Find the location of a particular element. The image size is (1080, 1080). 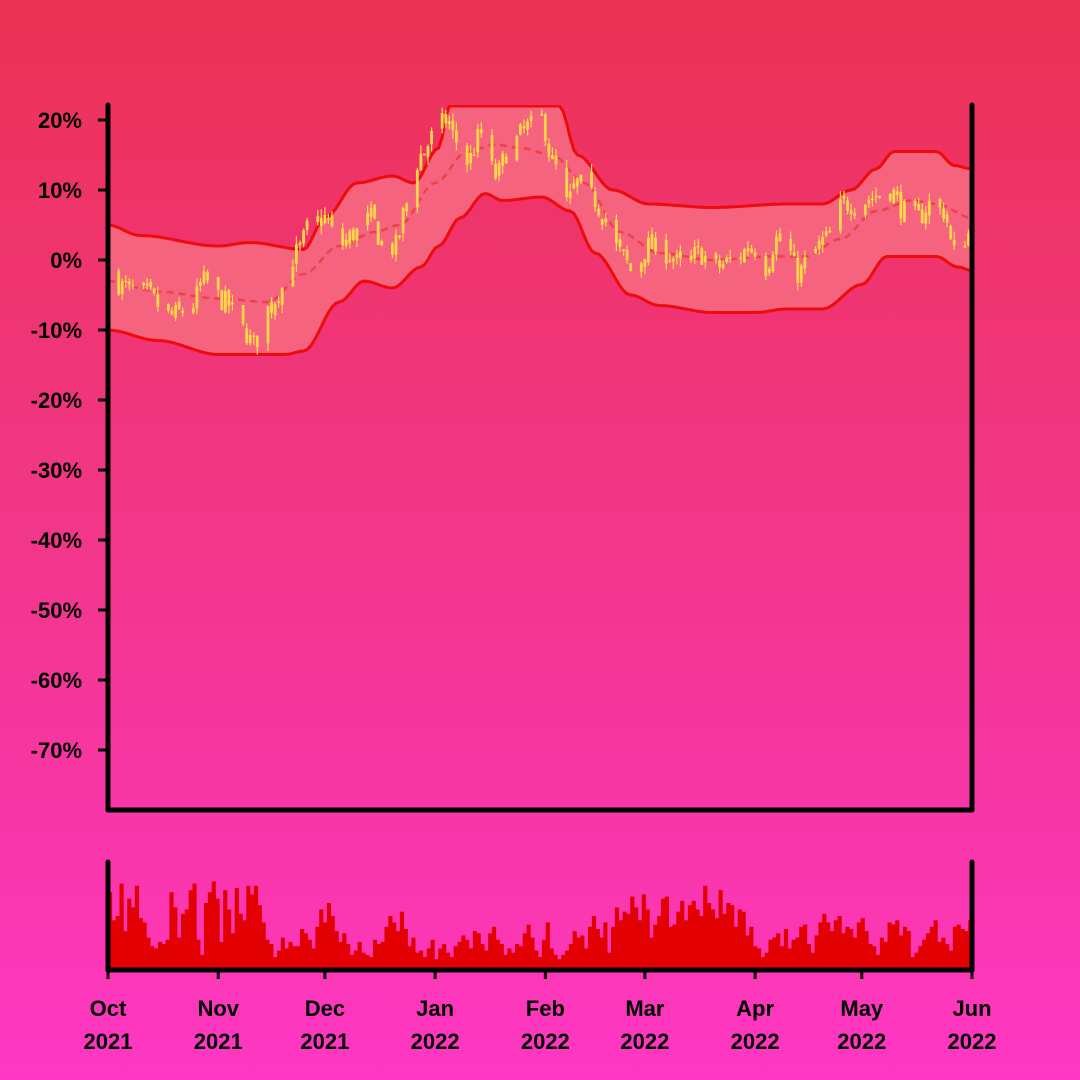

y-tick-label: -50% is located at coordinates (56, 610).